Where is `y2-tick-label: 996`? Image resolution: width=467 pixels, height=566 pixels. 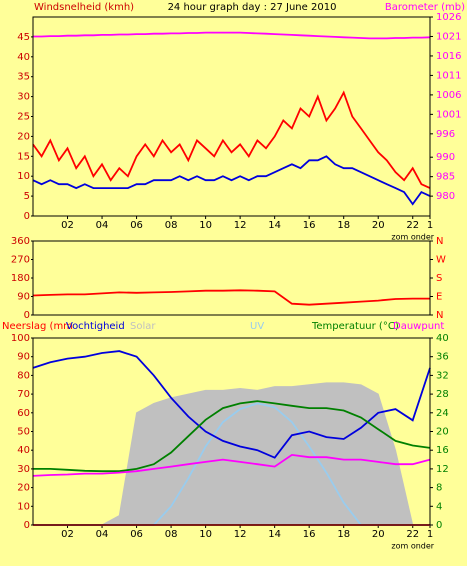
y2-tick-label: 996 is located at coordinates (445, 134).